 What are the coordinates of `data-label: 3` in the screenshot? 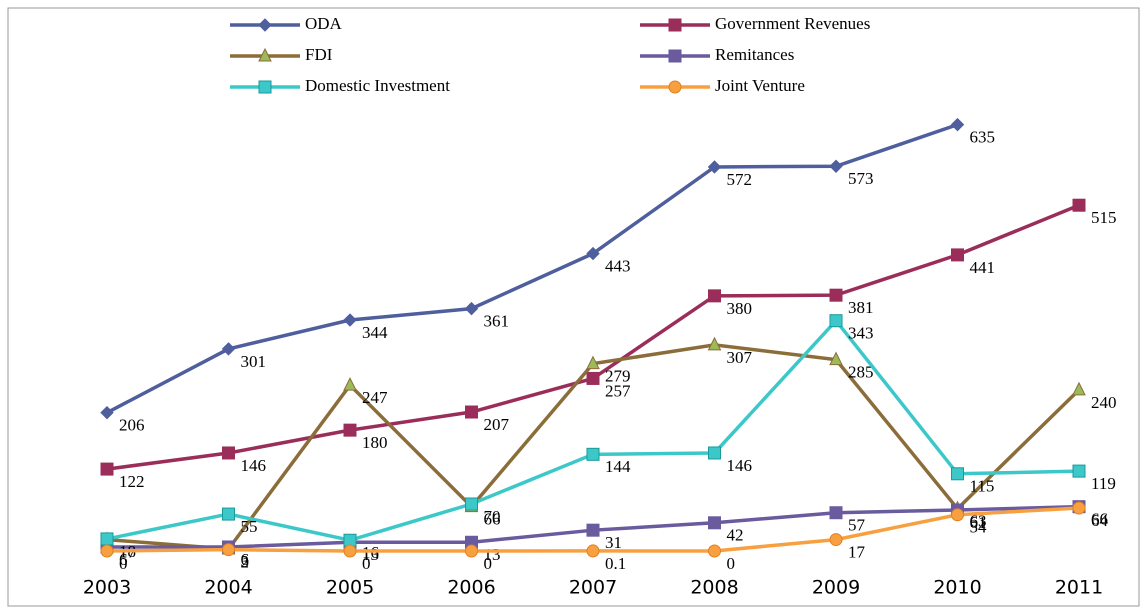 It's located at (245, 561).